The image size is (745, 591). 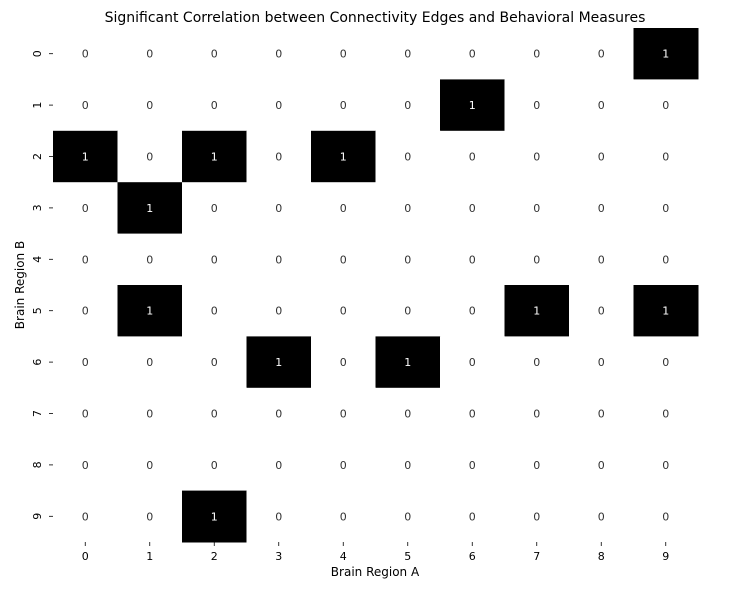 What do you see at coordinates (149, 556) in the screenshot?
I see `x-tick-label: 1` at bounding box center [149, 556].